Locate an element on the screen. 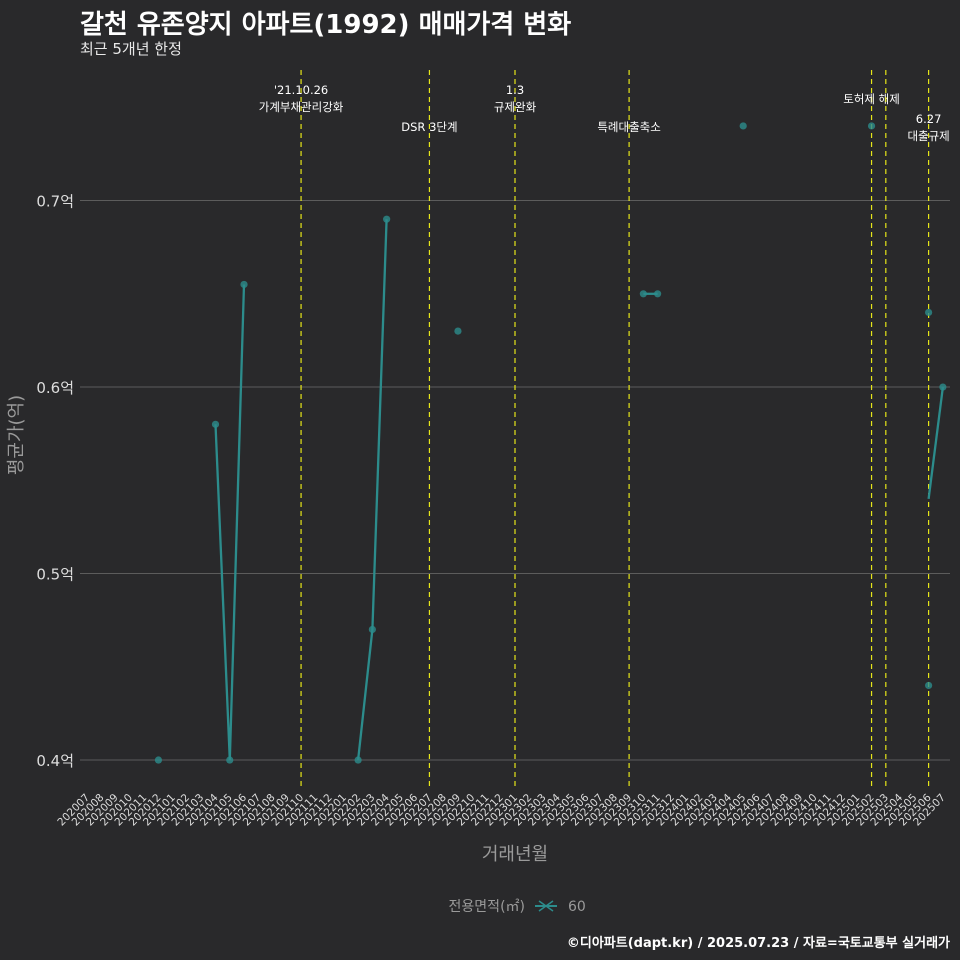 This screenshot has width=960, height=960. y-tick-labels: 0.4억 0.5억 0.6억 0.7억 is located at coordinates (55, 481).